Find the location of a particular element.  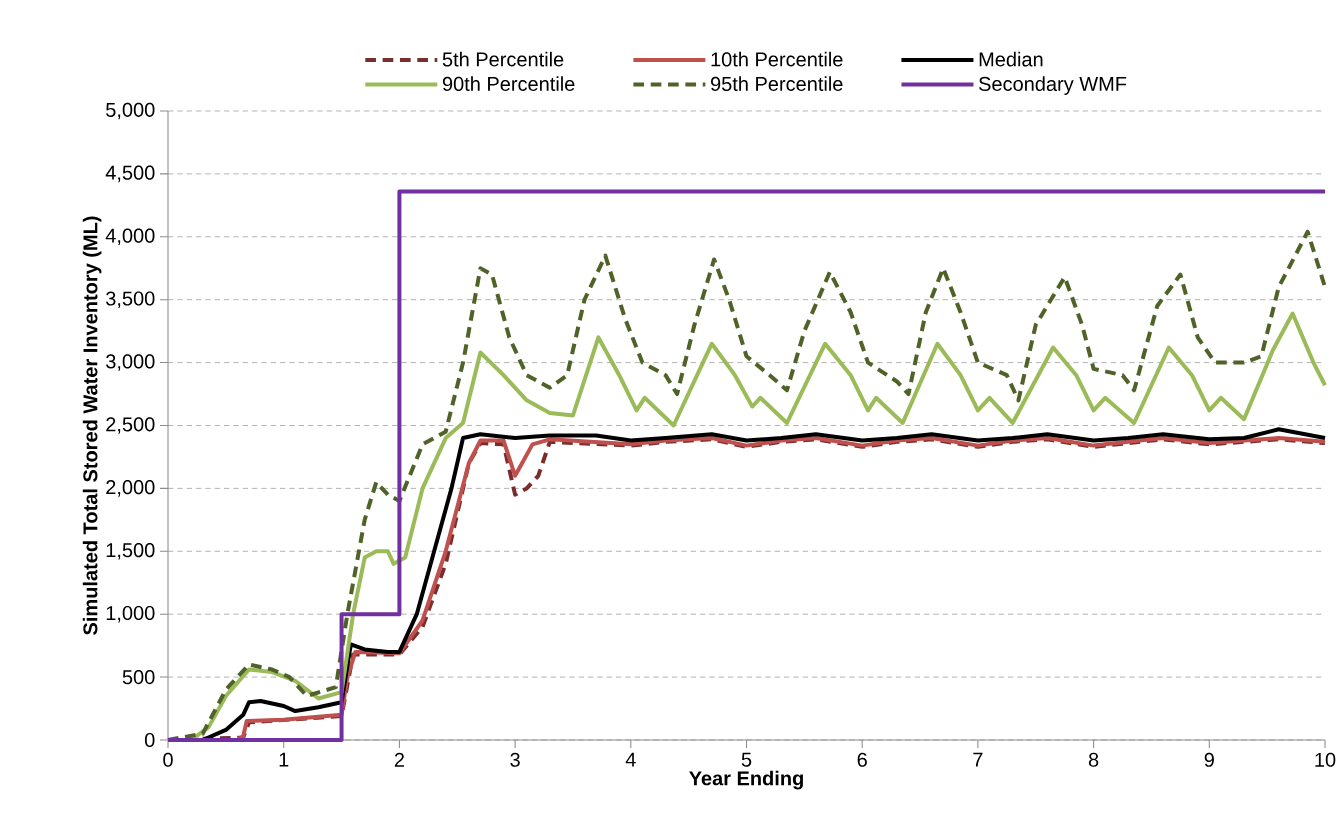

y-tick-label: 1,500 is located at coordinates (130, 551).